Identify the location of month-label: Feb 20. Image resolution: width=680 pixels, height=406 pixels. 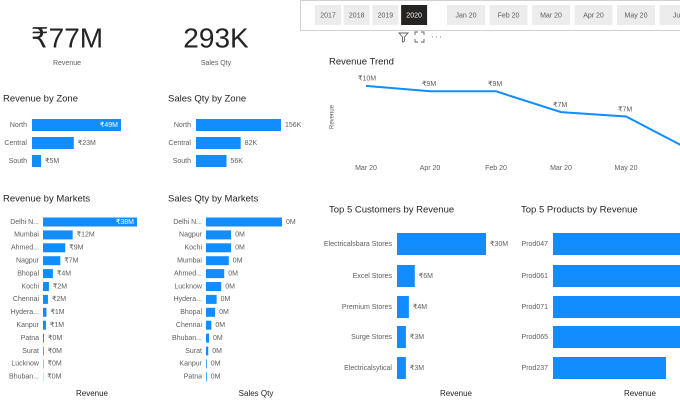
(509, 15).